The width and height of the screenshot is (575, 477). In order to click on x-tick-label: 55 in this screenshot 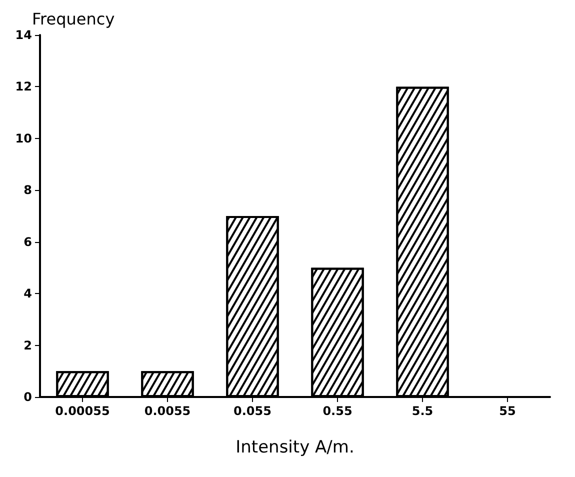, I will do `click(507, 411)`.